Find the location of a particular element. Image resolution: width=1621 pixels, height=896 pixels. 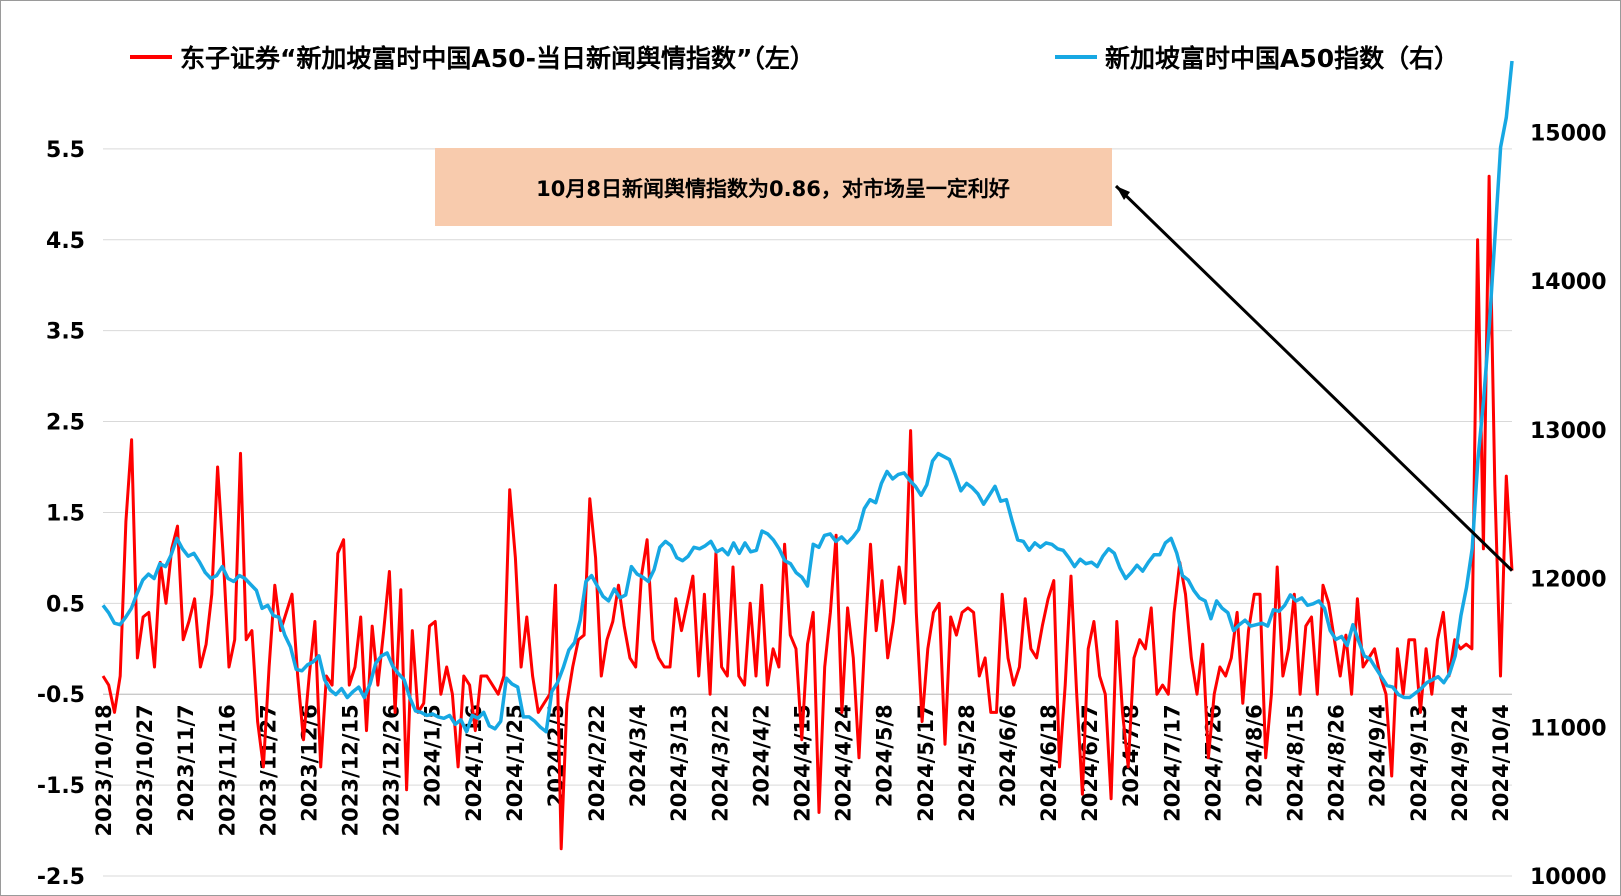

legend-label-sentiment: 东子证券“新加坡富时中国A50-当日新闻舆情指数”（左） is located at coordinates (497, 58).